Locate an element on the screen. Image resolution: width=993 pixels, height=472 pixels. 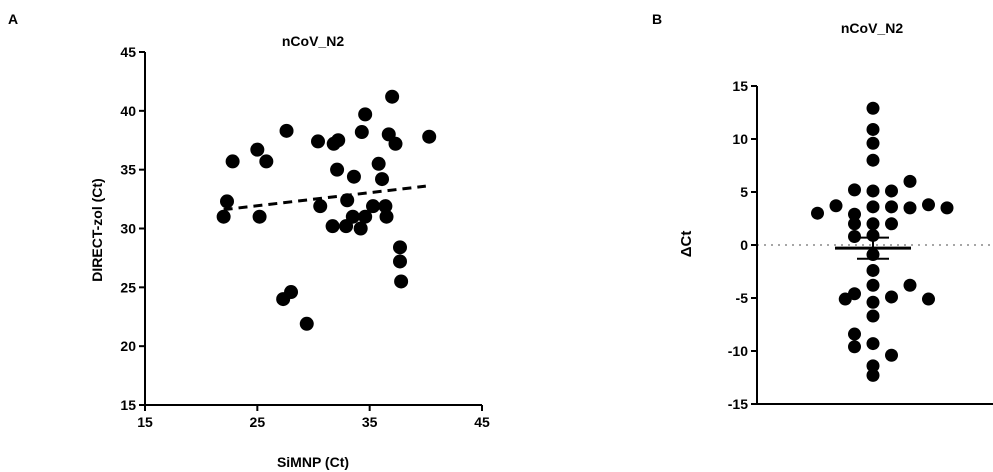
panel-b-y-tick-label: 10 is located at coordinates (740, 139).